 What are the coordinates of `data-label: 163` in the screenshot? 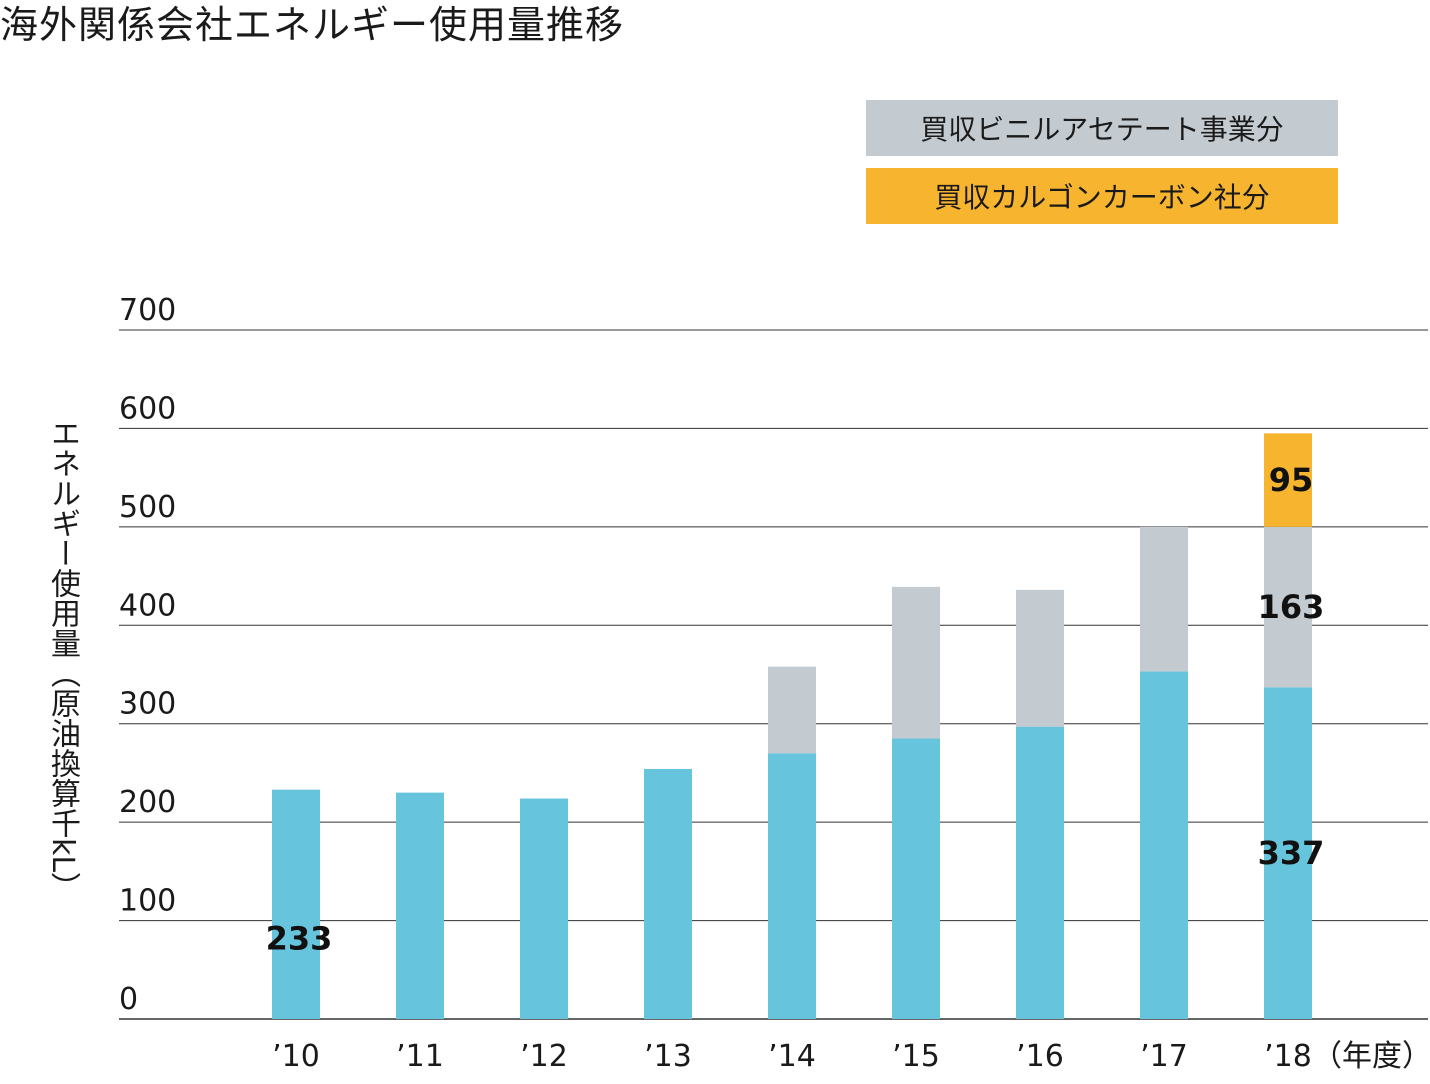 It's located at (1291, 607).